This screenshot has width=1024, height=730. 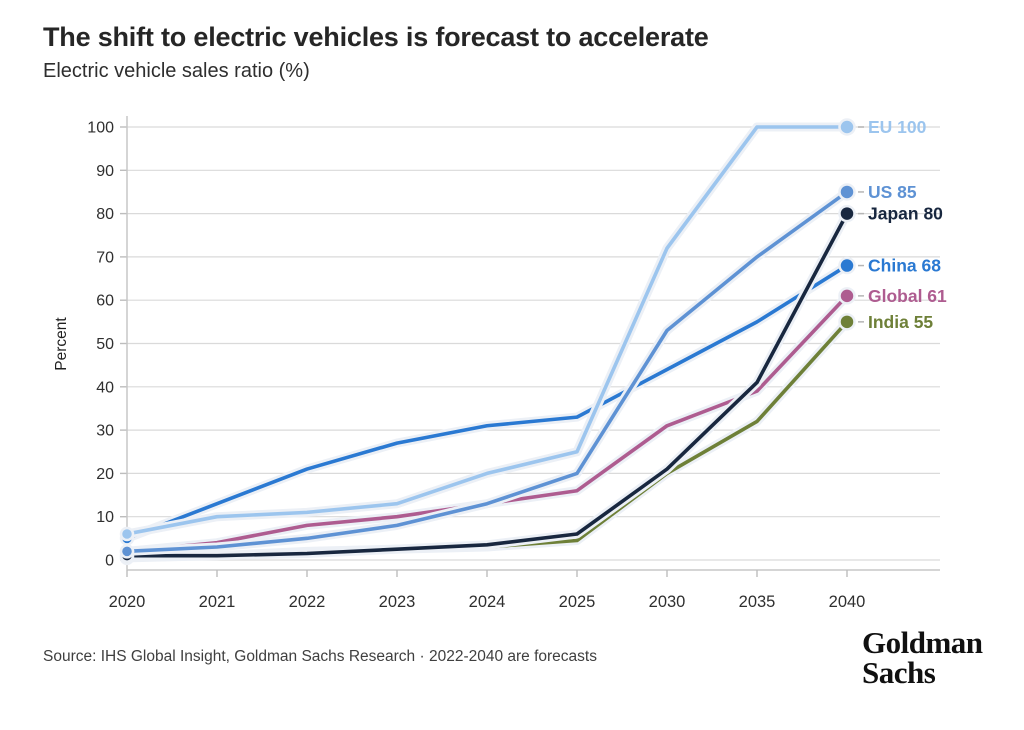 What do you see at coordinates (105, 517) in the screenshot?
I see `y-tick-label: 10` at bounding box center [105, 517].